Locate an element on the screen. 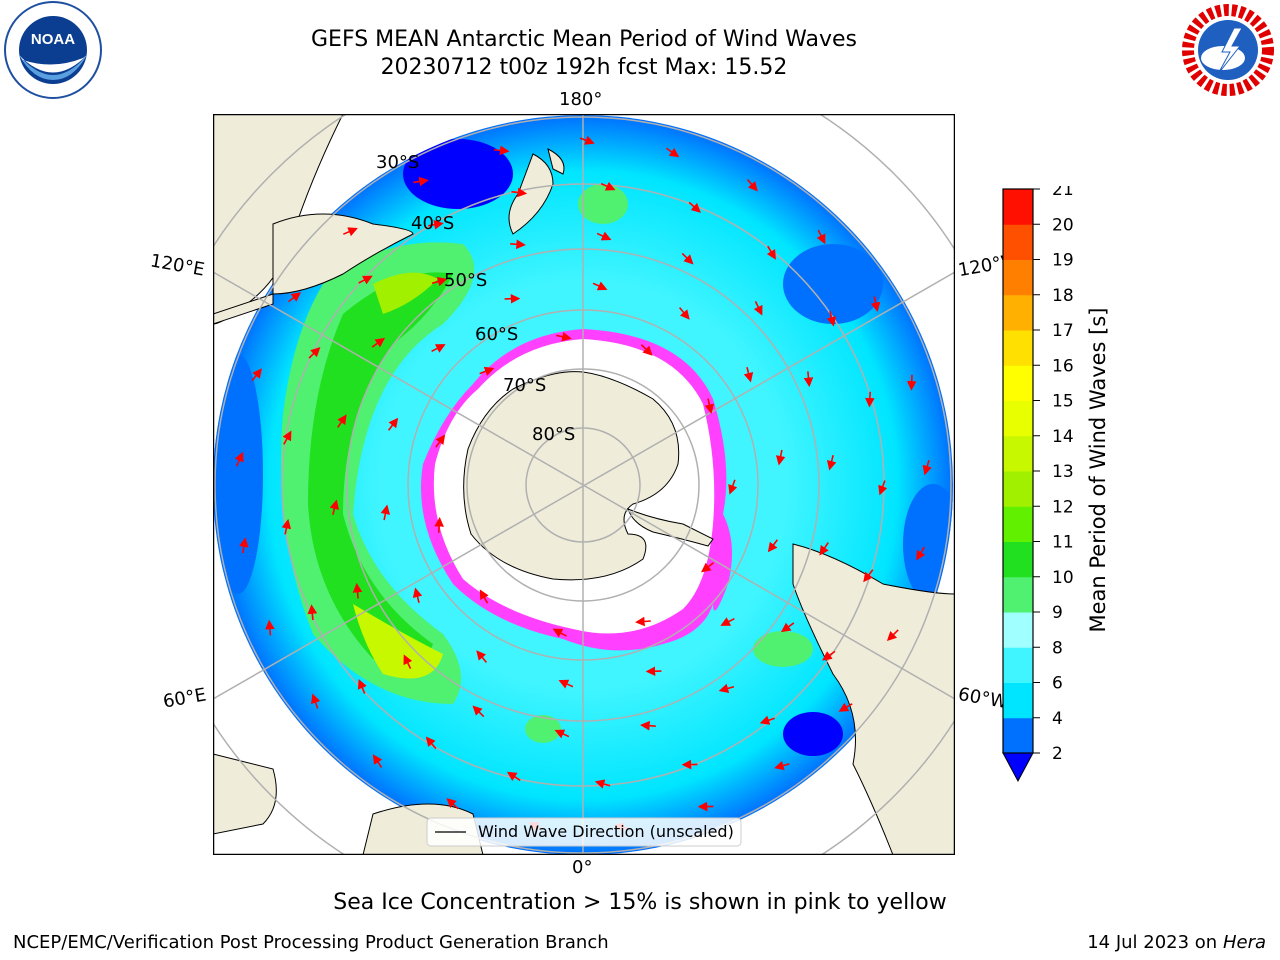 The image size is (1280, 960). lat-label-40s: 40°S is located at coordinates (432, 223).